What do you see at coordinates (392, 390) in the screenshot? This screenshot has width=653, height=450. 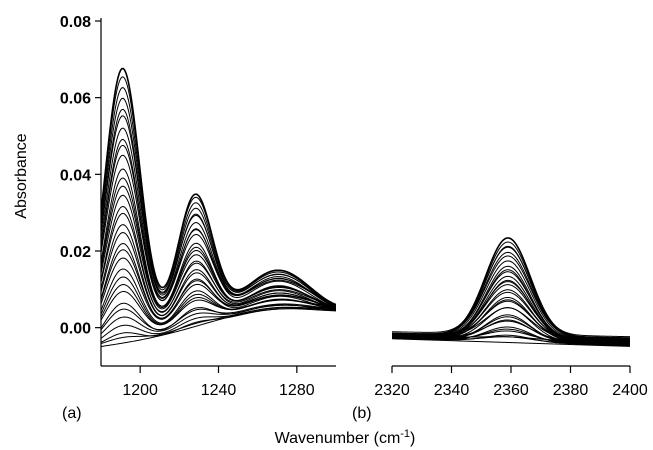 I see `x-tick-label: 2320` at bounding box center [392, 390].